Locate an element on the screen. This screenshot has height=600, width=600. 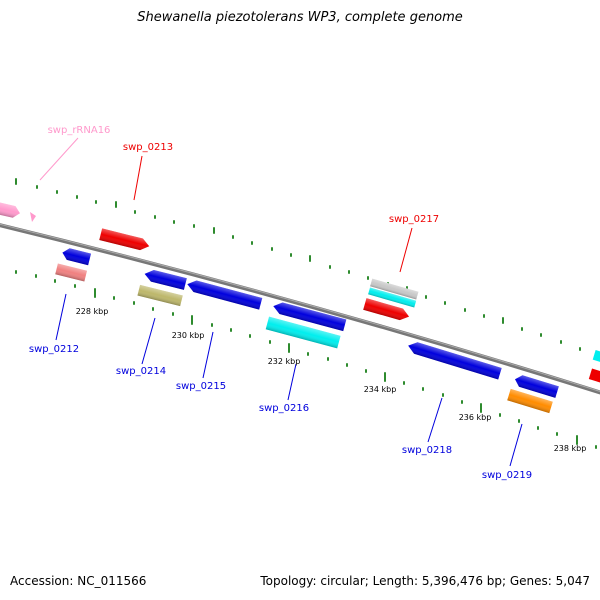
gene-label: swp_0219 is located at coordinates (507, 475).